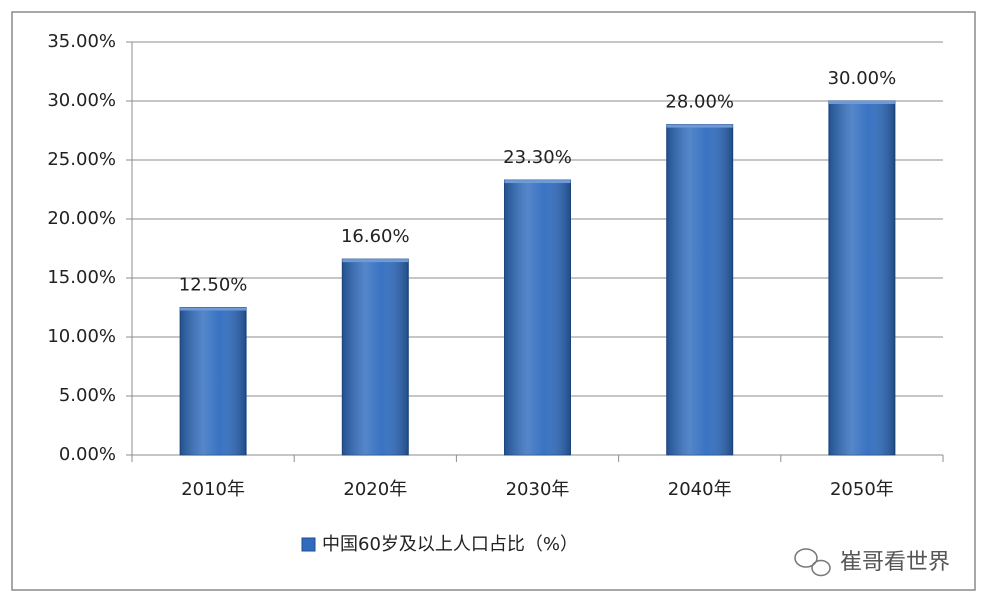  What do you see at coordinates (862, 489) in the screenshot?
I see `x-tick-label: 2050年` at bounding box center [862, 489].